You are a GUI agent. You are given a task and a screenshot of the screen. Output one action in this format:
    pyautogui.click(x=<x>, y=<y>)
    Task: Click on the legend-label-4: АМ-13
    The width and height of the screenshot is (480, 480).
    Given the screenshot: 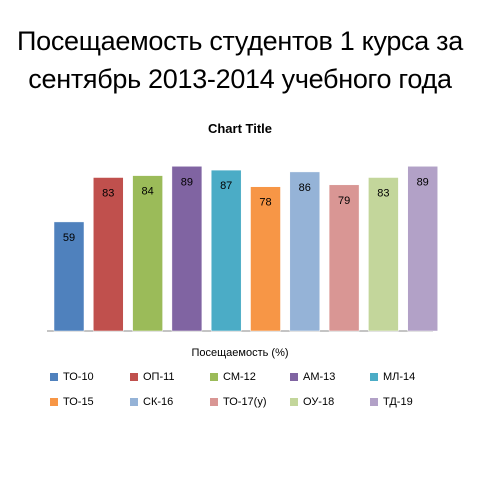 What is the action you would take?
    pyautogui.click(x=319, y=377)
    